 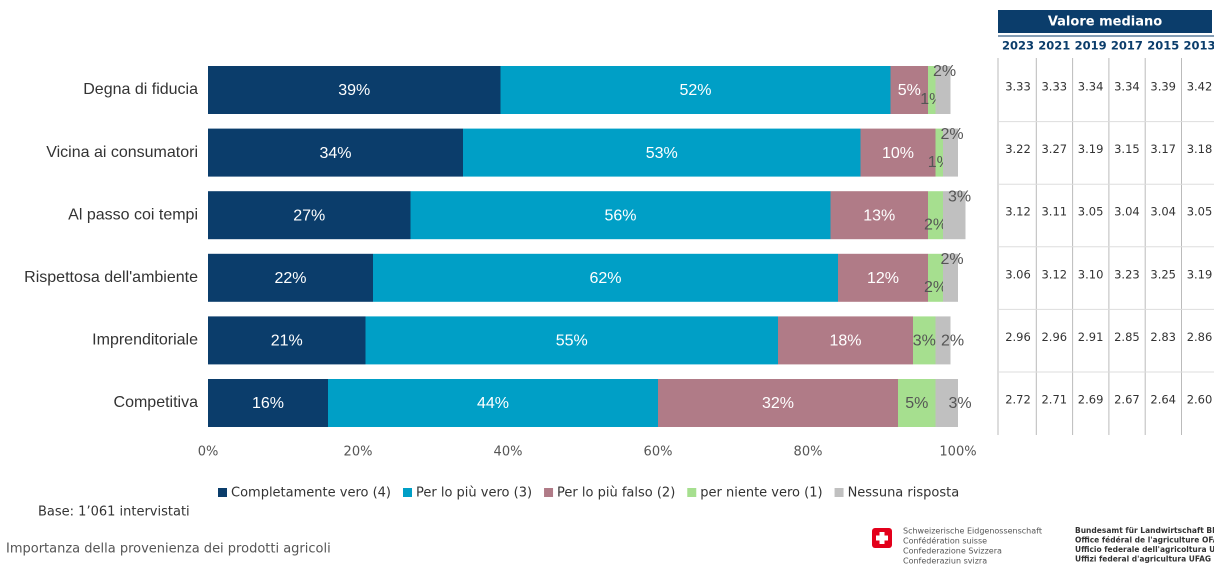 What do you see at coordinates (1054, 337) in the screenshot?
I see `table-cell: 2.96` at bounding box center [1054, 337].